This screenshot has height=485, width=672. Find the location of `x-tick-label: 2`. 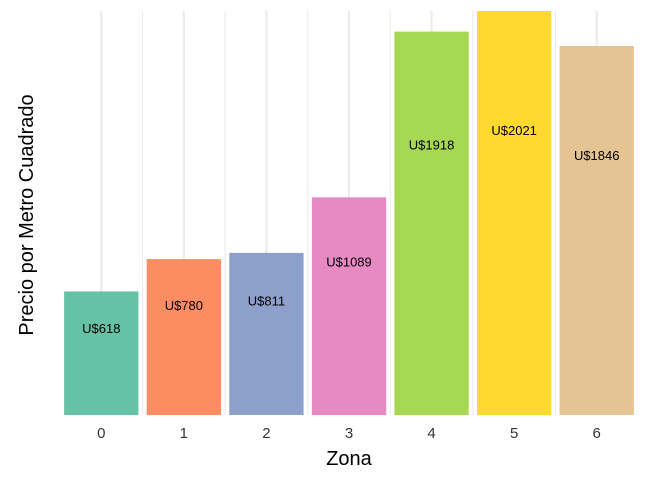

x-tick-label: 2 is located at coordinates (266, 433).